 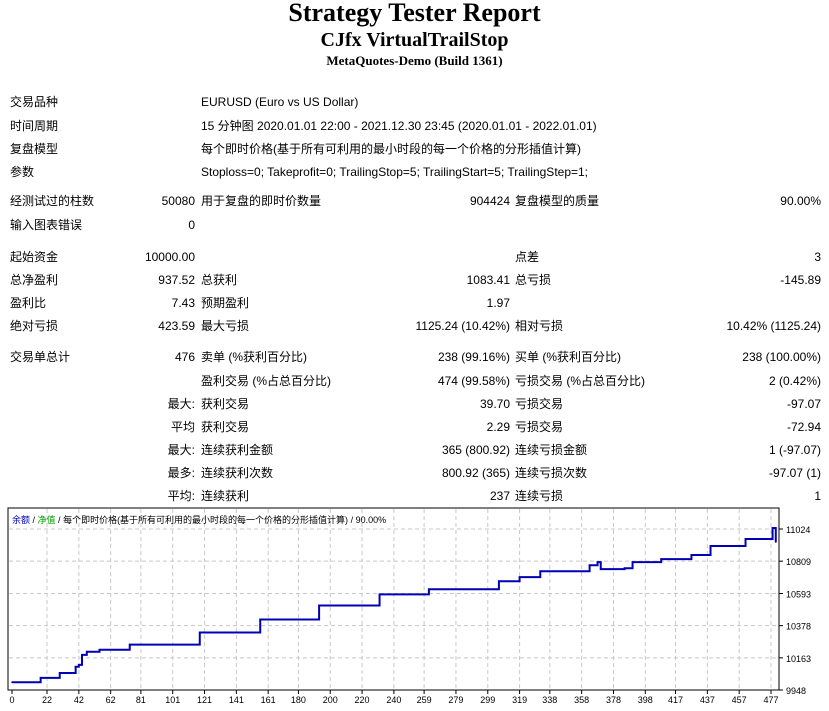 What do you see at coordinates (488, 280) in the screenshot?
I see `stat-value: 1083.41` at bounding box center [488, 280].